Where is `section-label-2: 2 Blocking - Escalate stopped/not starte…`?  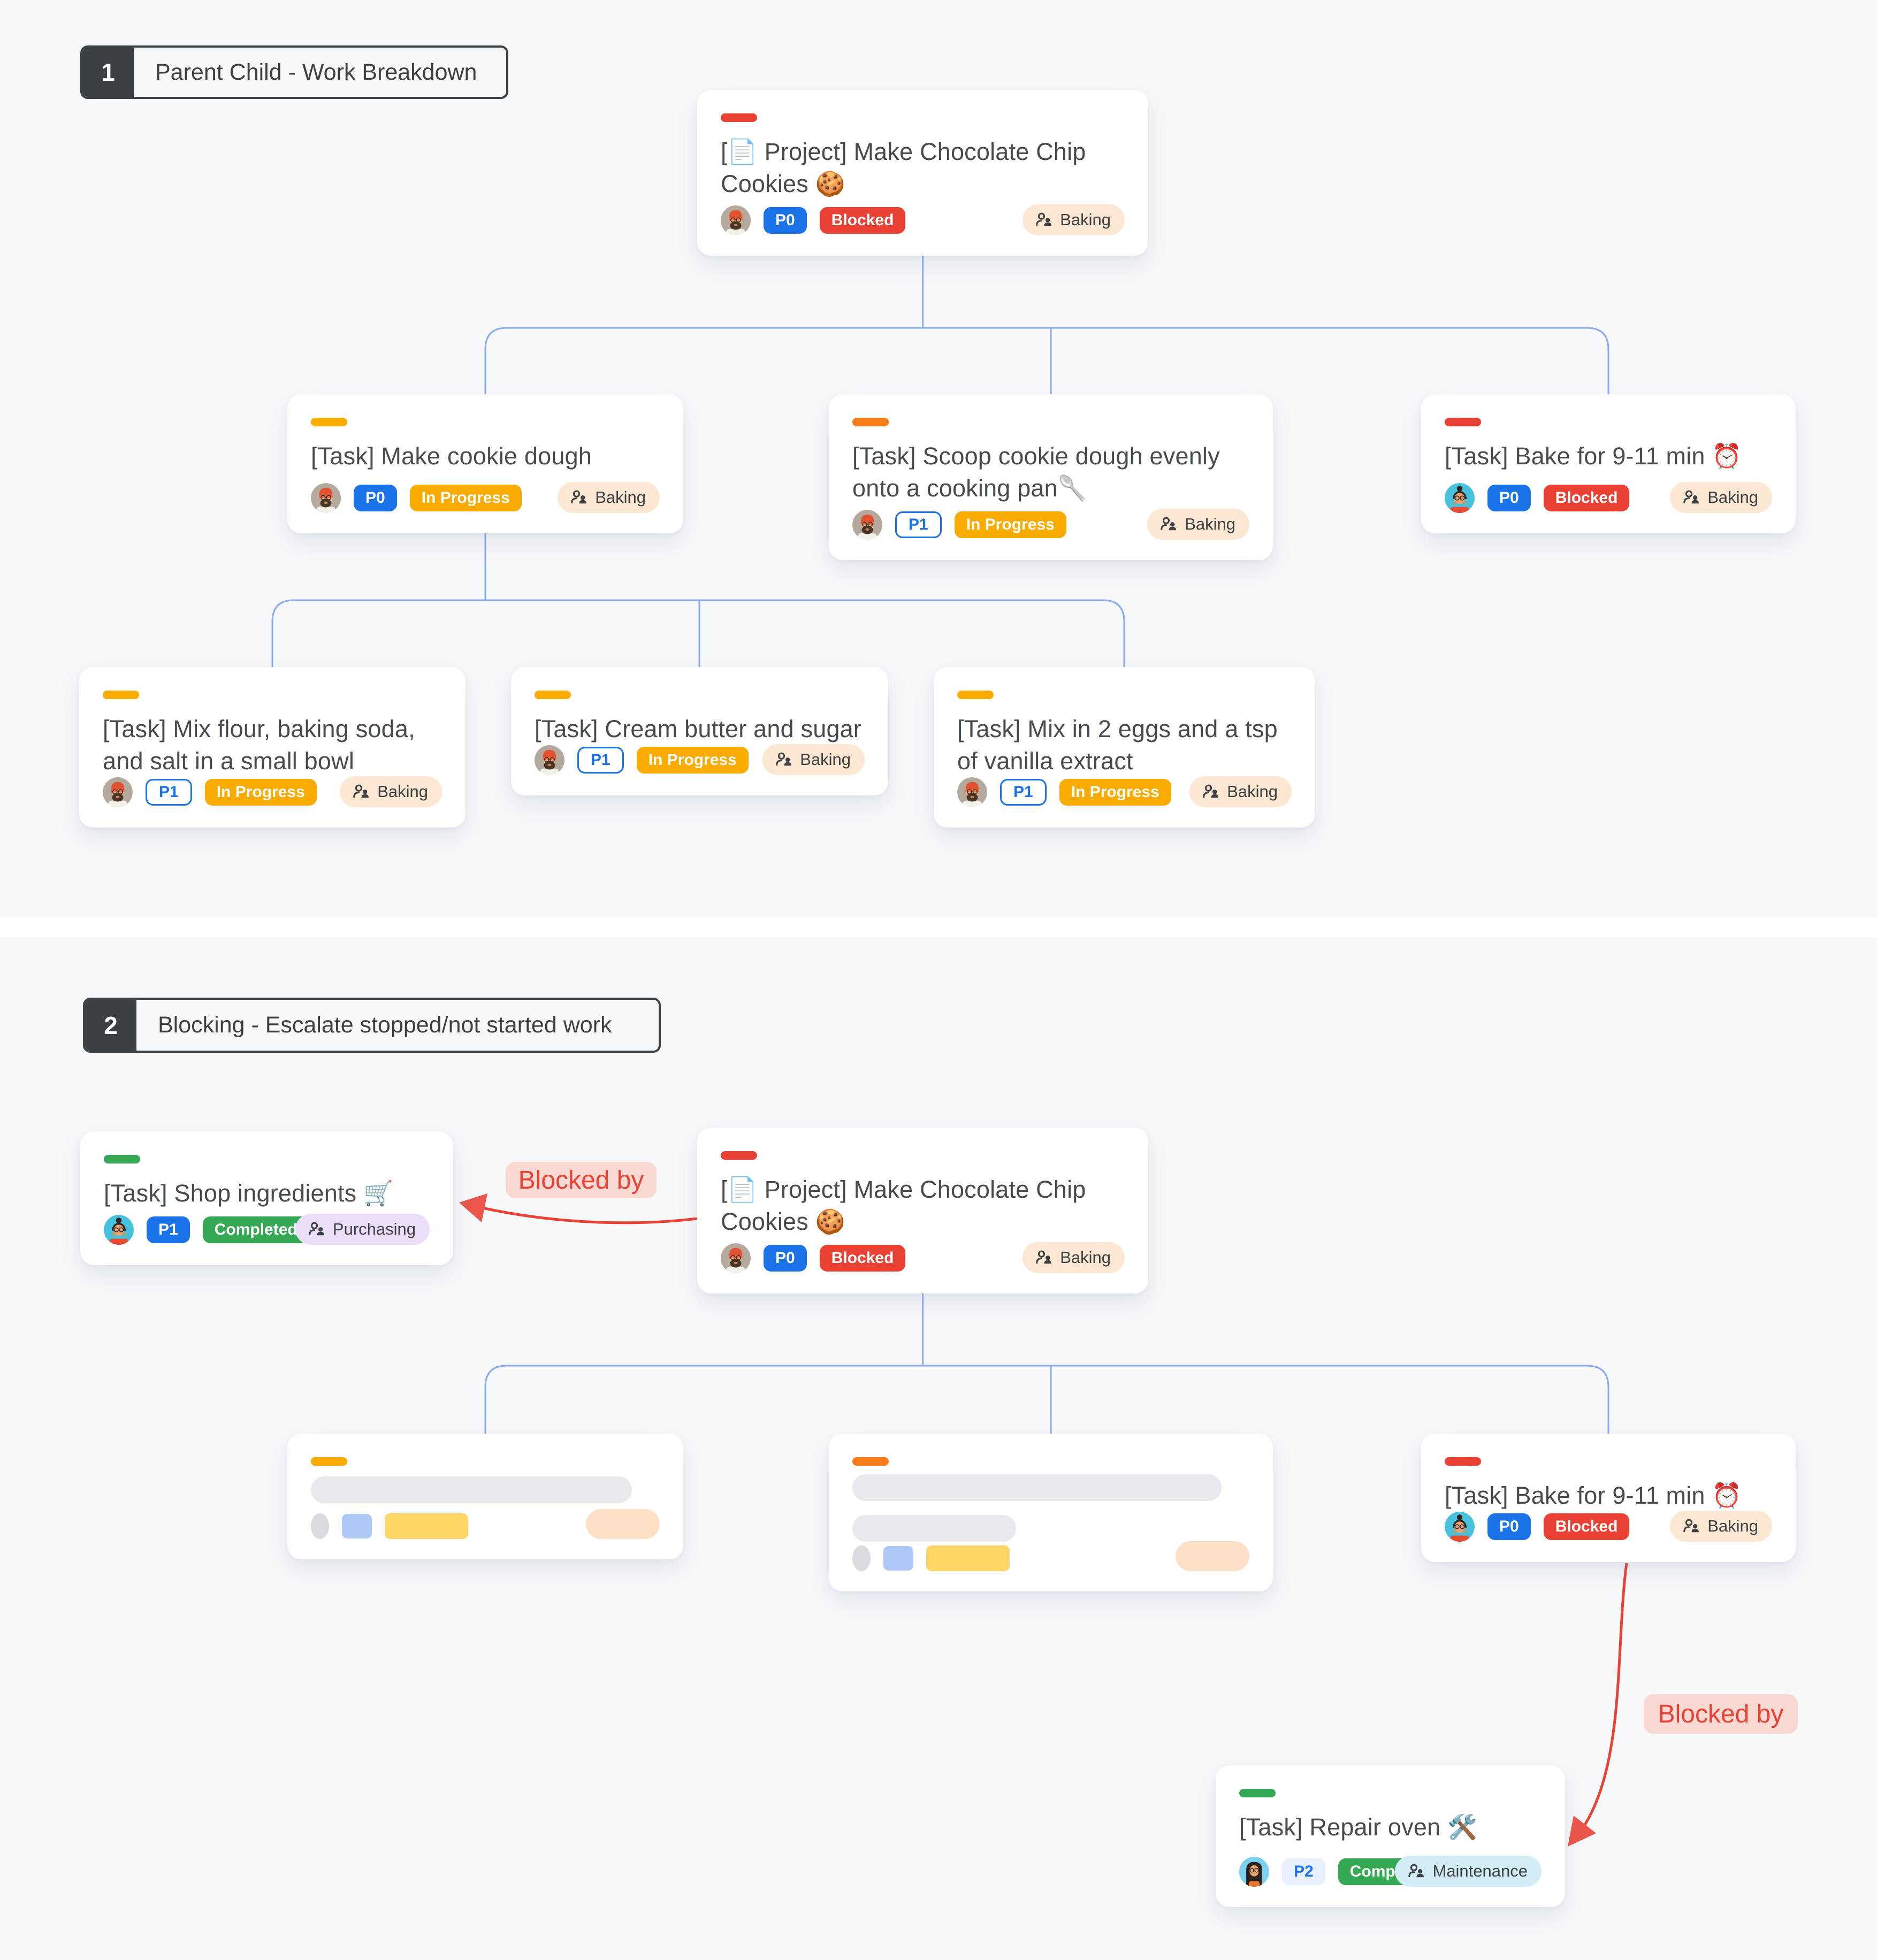
section-label-2: 2 Blocking - Escalate stopped/not starte… is located at coordinates (372, 1025).